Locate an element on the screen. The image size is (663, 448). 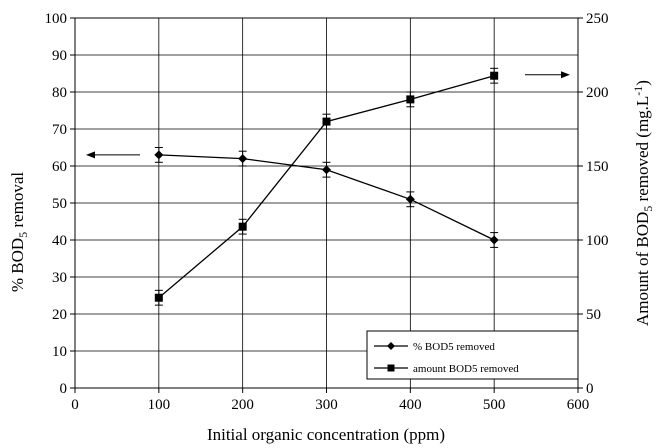
right-tick-label: 200 is located at coordinates (597, 93).